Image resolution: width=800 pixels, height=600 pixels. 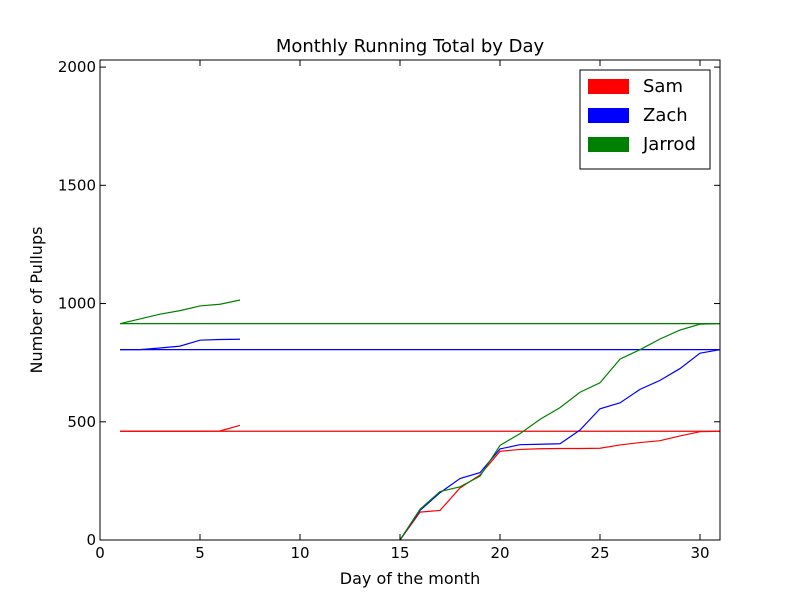 I want to click on y-tick-label: 2000, so click(x=77, y=67).